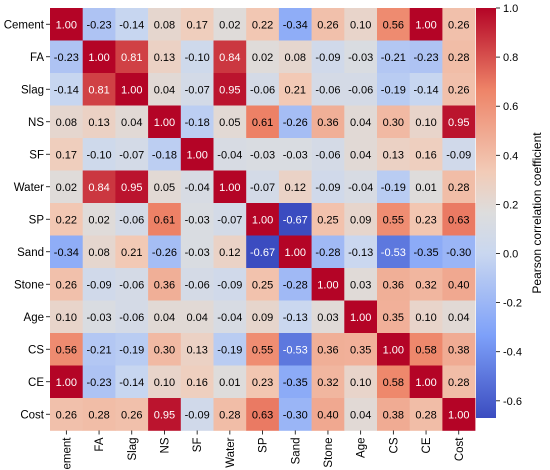  I want to click on colorbar-tick-label: -0.2, so click(512, 304).